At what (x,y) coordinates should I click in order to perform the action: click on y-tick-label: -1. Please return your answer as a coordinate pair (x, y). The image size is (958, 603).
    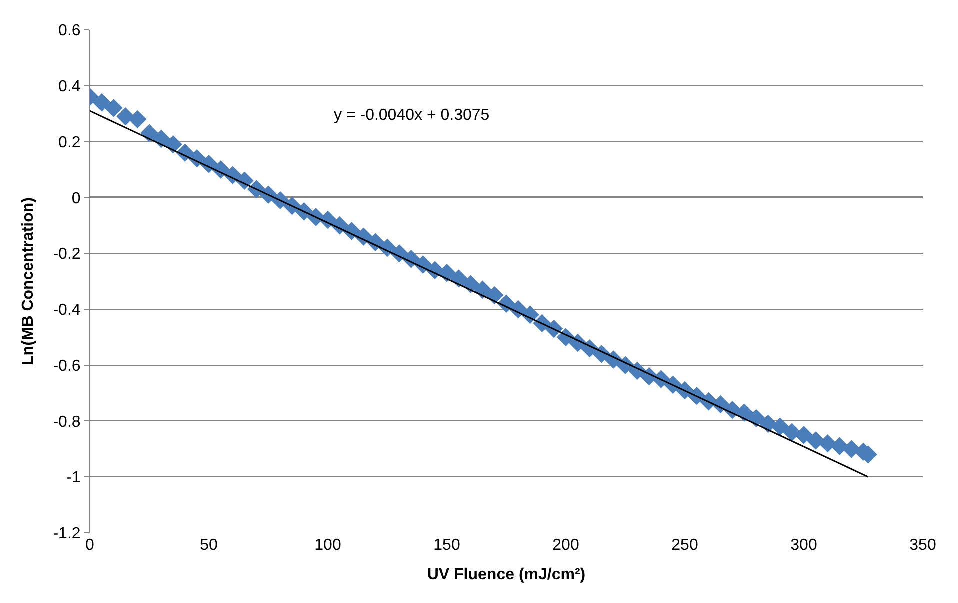
    Looking at the image, I should click on (73, 478).